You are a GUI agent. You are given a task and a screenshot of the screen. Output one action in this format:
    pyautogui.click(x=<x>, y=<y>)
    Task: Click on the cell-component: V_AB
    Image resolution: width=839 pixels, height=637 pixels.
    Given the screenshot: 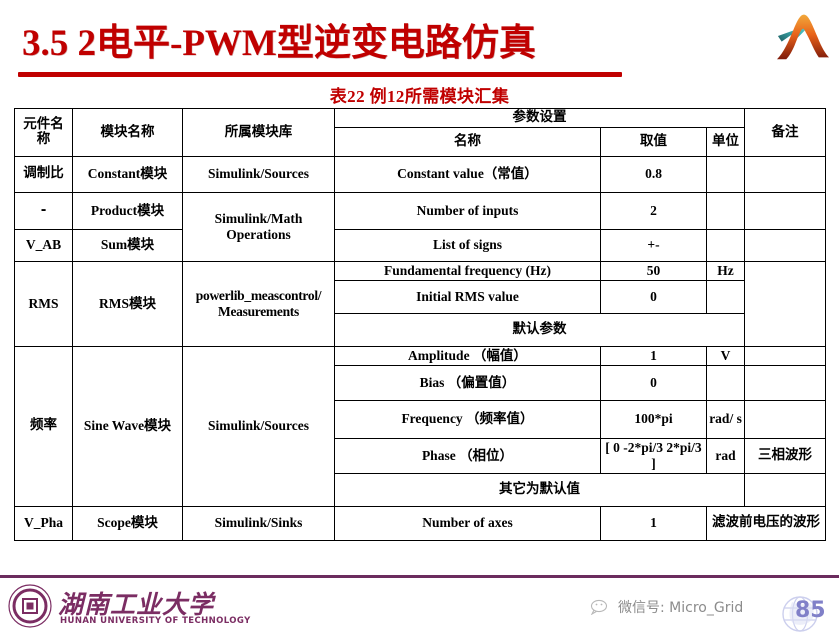 What is the action you would take?
    pyautogui.click(x=43, y=245)
    